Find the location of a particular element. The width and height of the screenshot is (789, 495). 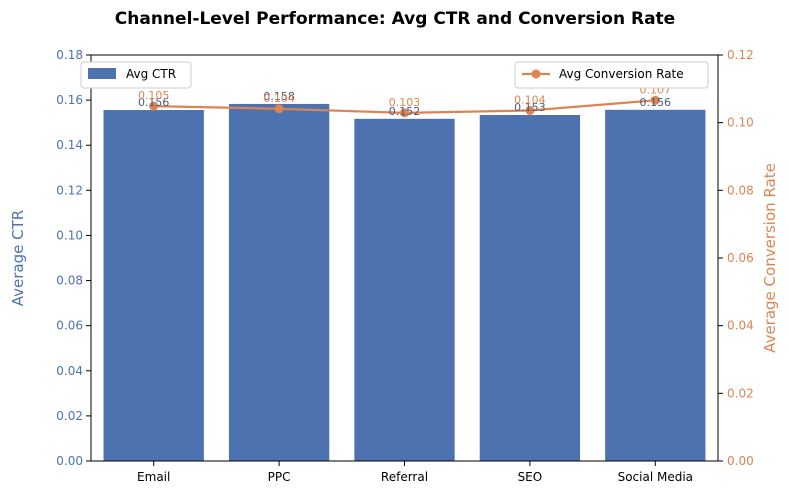

line-point-social-media is located at coordinates (655, 100).